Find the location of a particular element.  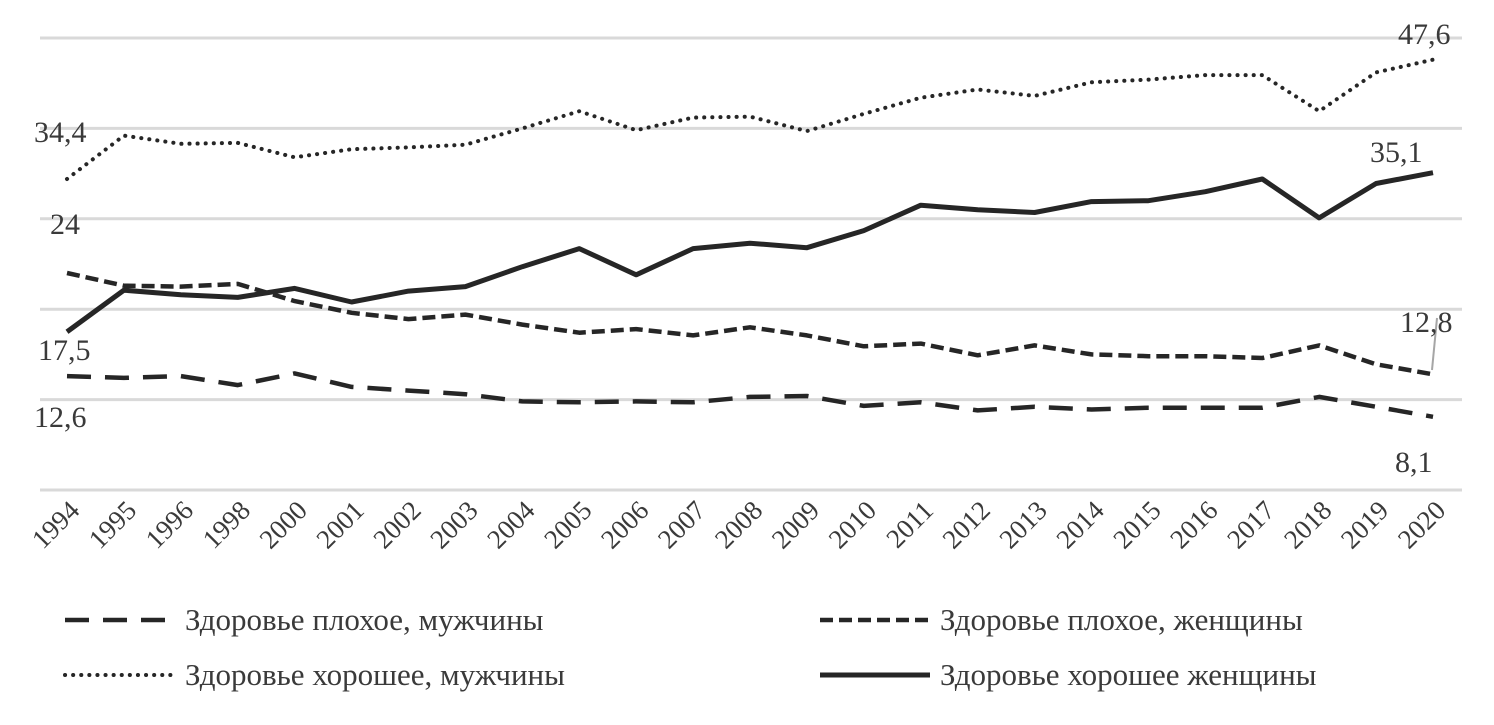

label-women-poor-last: 12,8 is located at coordinates (1426, 322).